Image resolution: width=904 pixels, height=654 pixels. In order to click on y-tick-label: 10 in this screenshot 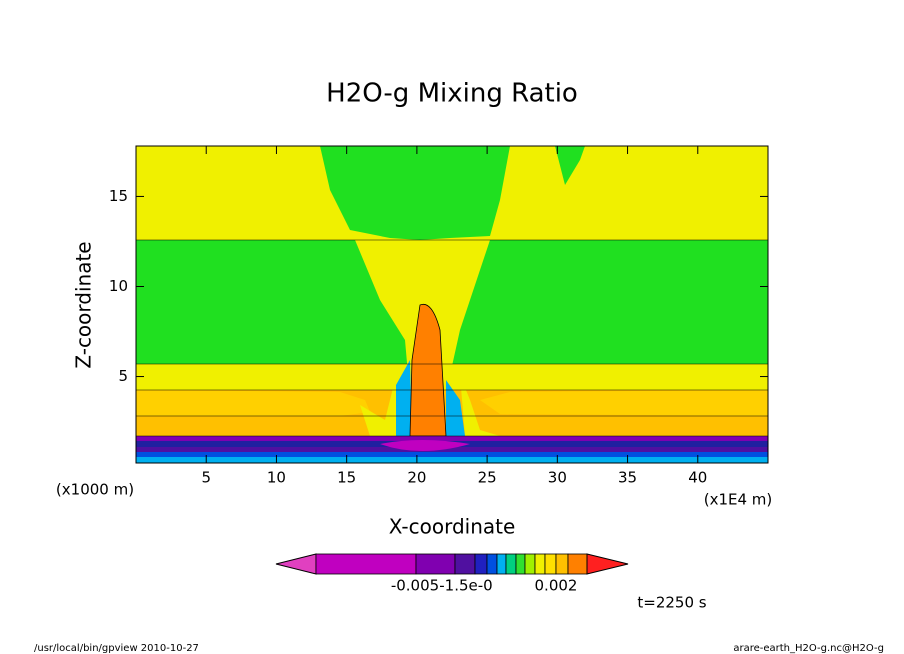, I will do `click(118, 286)`.